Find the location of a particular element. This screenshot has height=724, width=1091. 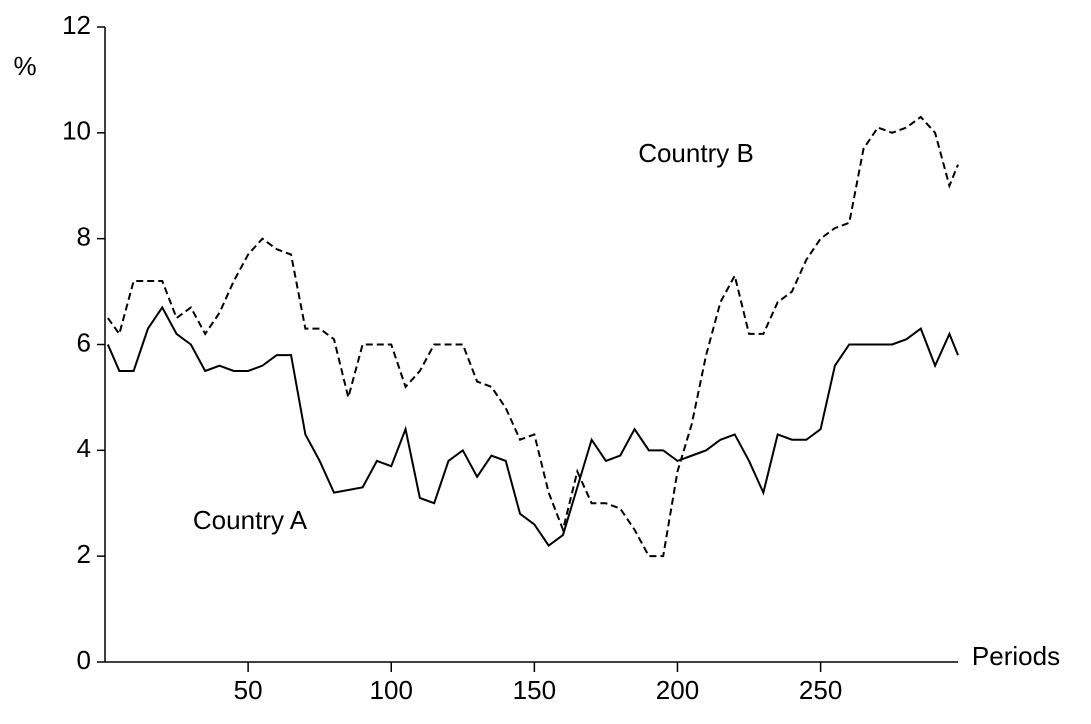

y-tick-label: 12 is located at coordinates (76, 25).